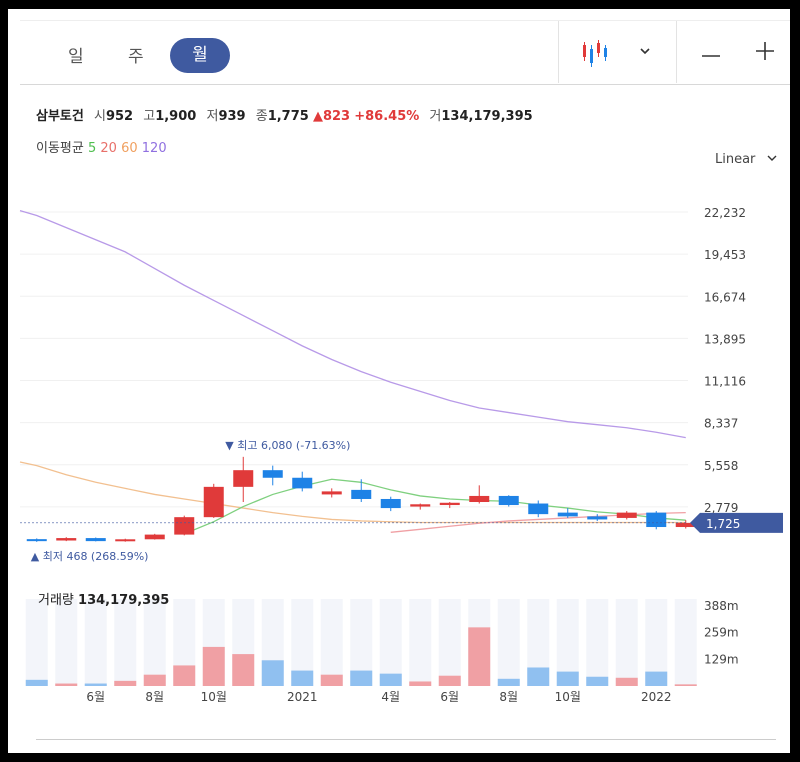 Image resolution: width=800 pixels, height=762 pixels. What do you see at coordinates (711, 53) in the screenshot?
I see `zoom-out-button` at bounding box center [711, 53].